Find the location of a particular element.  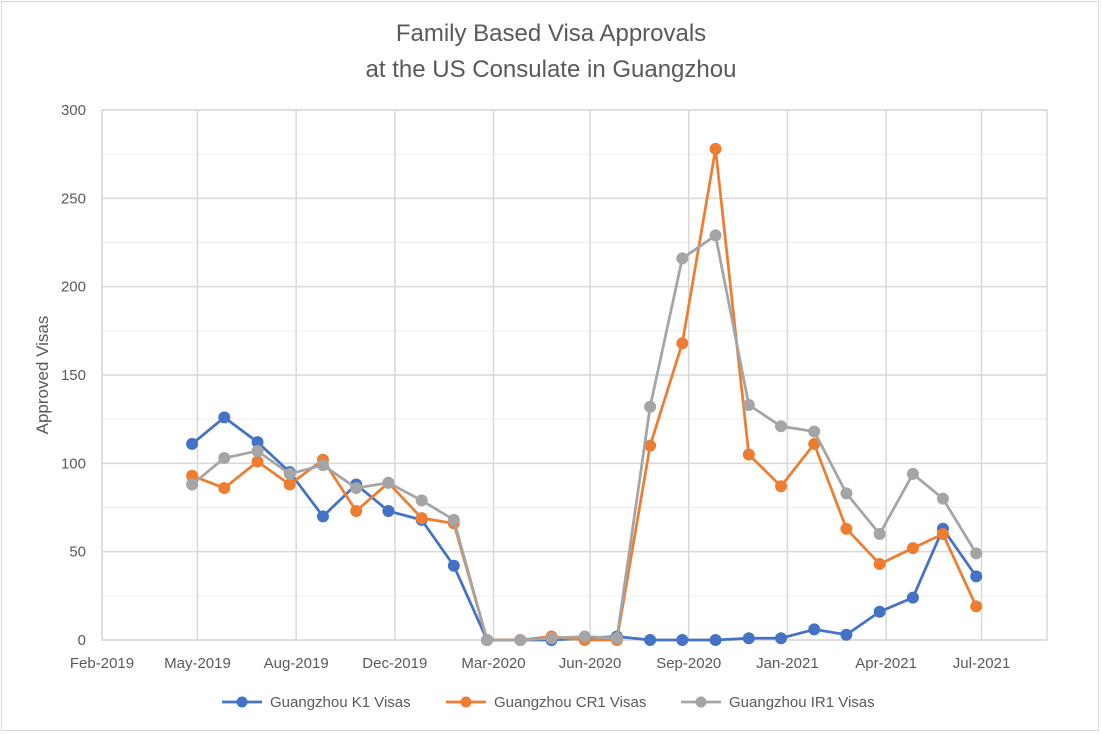

legend-label: Guangzhou K1 Visas is located at coordinates (340, 702).